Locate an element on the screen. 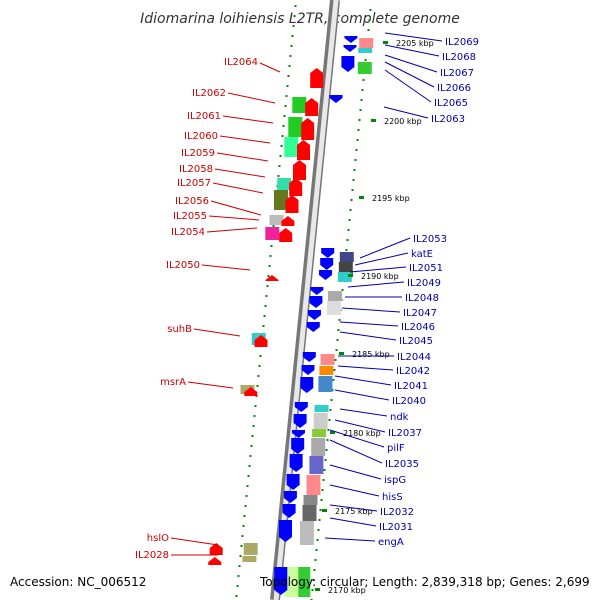 Image resolution: width=600 pixels, height=600 pixels. gene-label: IL2045 is located at coordinates (416, 341).